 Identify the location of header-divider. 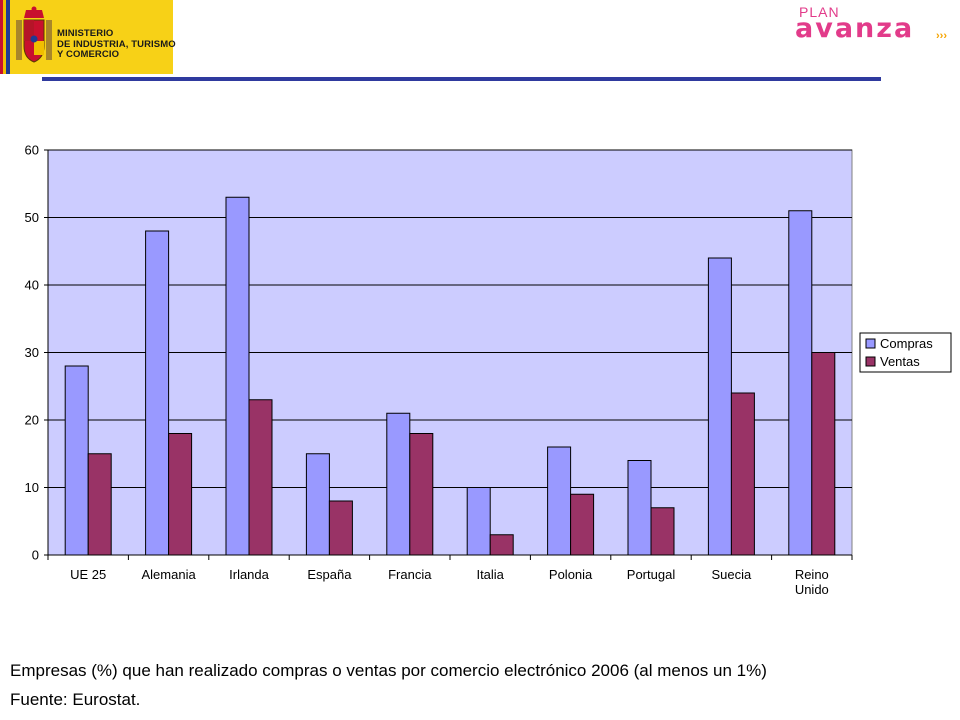
(461, 79).